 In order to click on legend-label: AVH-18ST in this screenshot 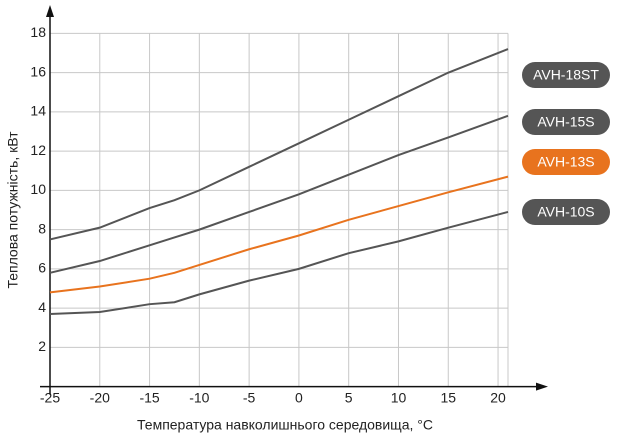, I will do `click(566, 75)`.